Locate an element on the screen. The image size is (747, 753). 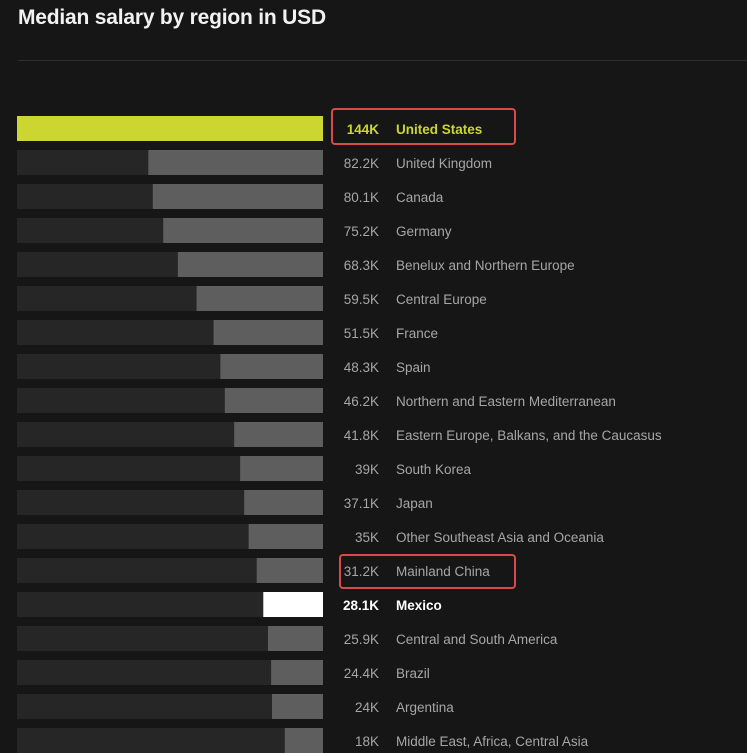
bar-canada is located at coordinates (237, 196).